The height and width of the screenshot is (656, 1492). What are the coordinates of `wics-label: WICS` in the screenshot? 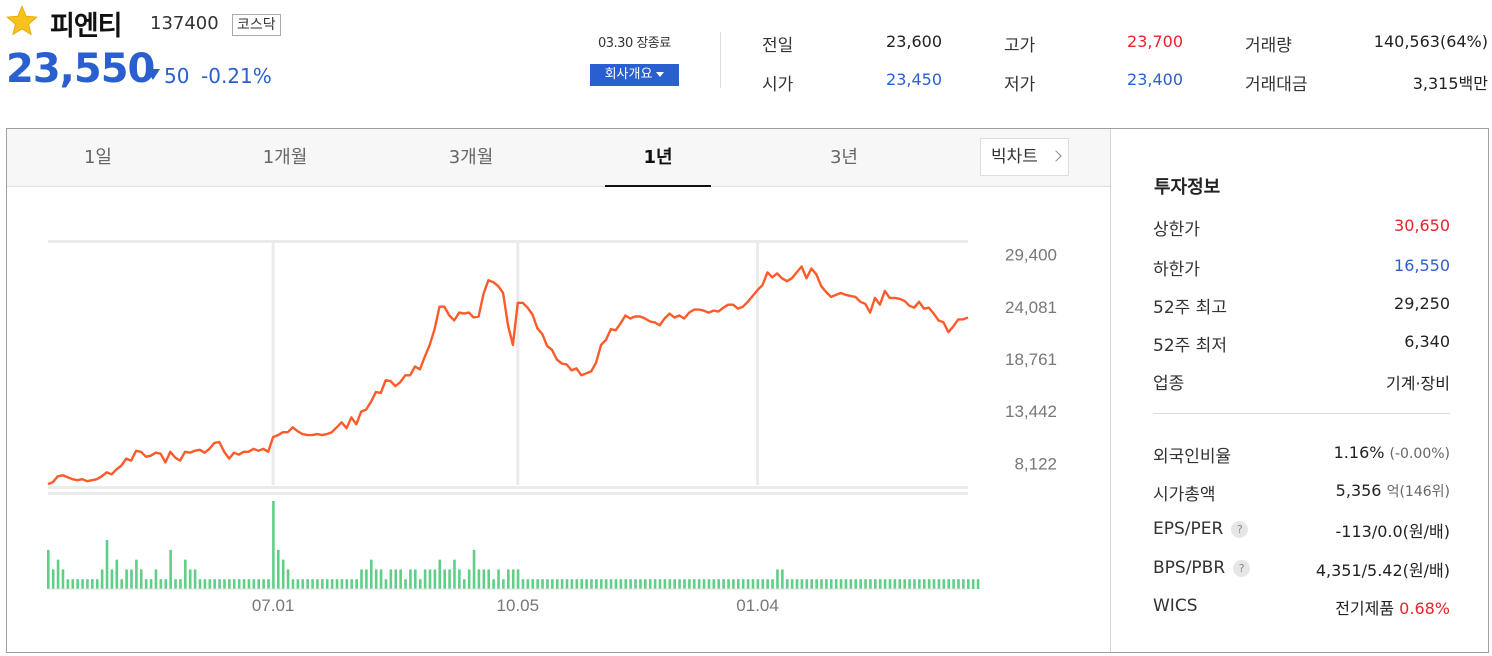 It's located at (1175, 606).